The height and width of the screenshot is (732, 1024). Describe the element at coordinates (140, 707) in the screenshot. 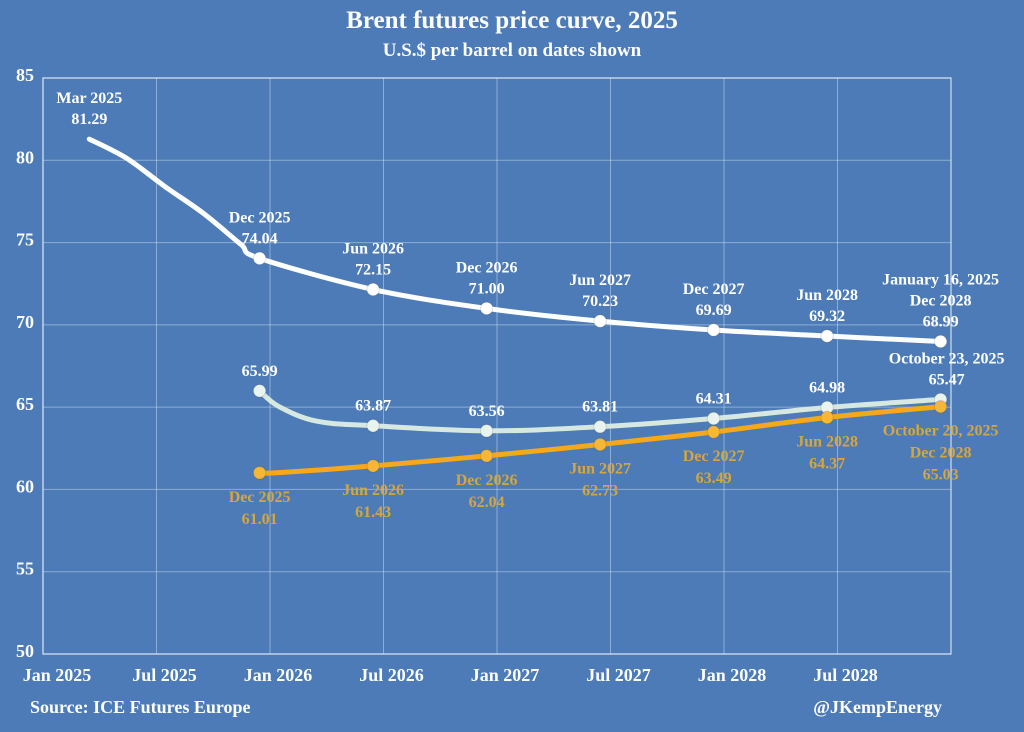

I see `source-credit: Source: ICE Futures Europe` at that location.